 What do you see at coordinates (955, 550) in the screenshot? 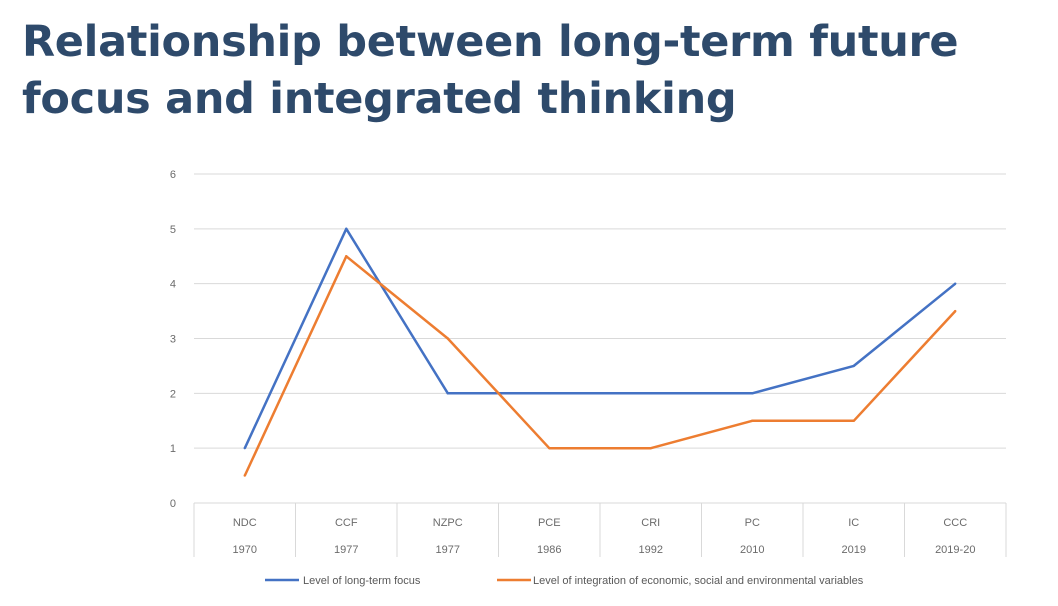
I see `x-tick-year-label: 2019-20` at bounding box center [955, 550].